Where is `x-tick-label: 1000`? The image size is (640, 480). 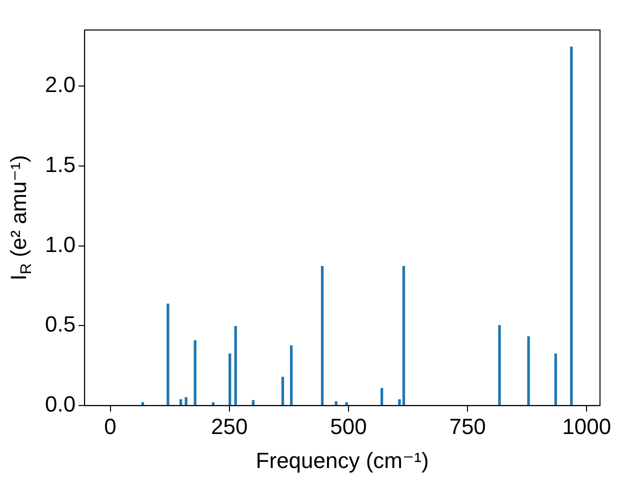 x-tick-label: 1000 is located at coordinates (587, 426).